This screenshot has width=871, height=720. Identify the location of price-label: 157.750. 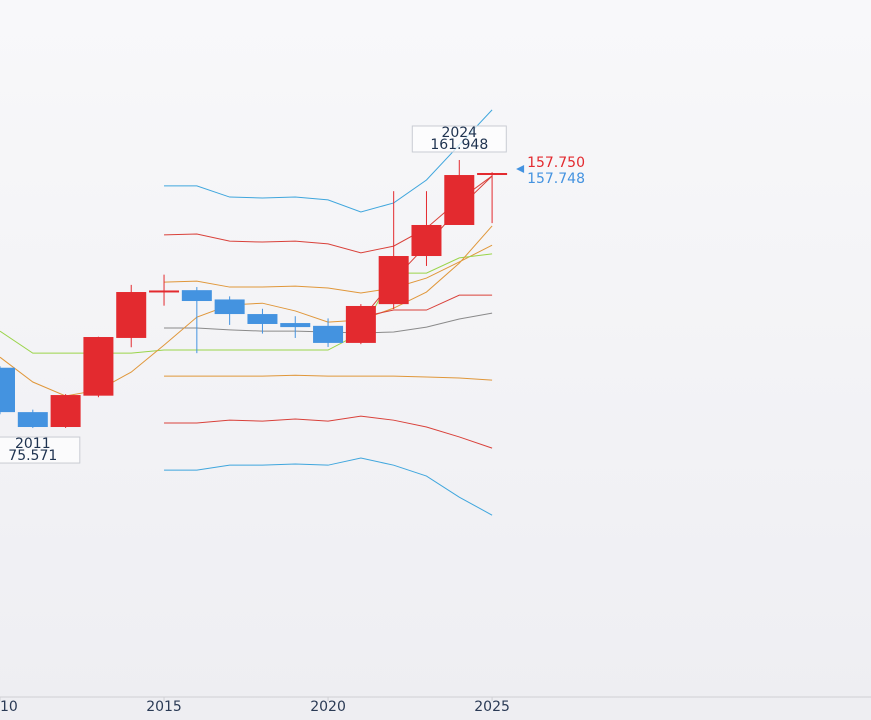
(556, 163).